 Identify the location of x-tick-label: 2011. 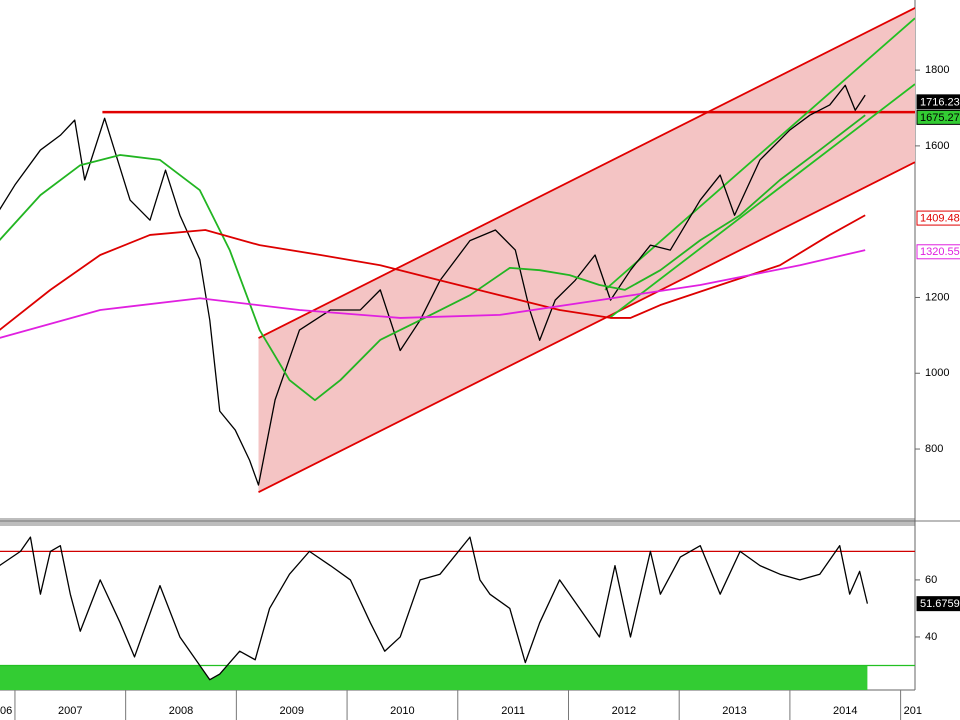
(513, 711).